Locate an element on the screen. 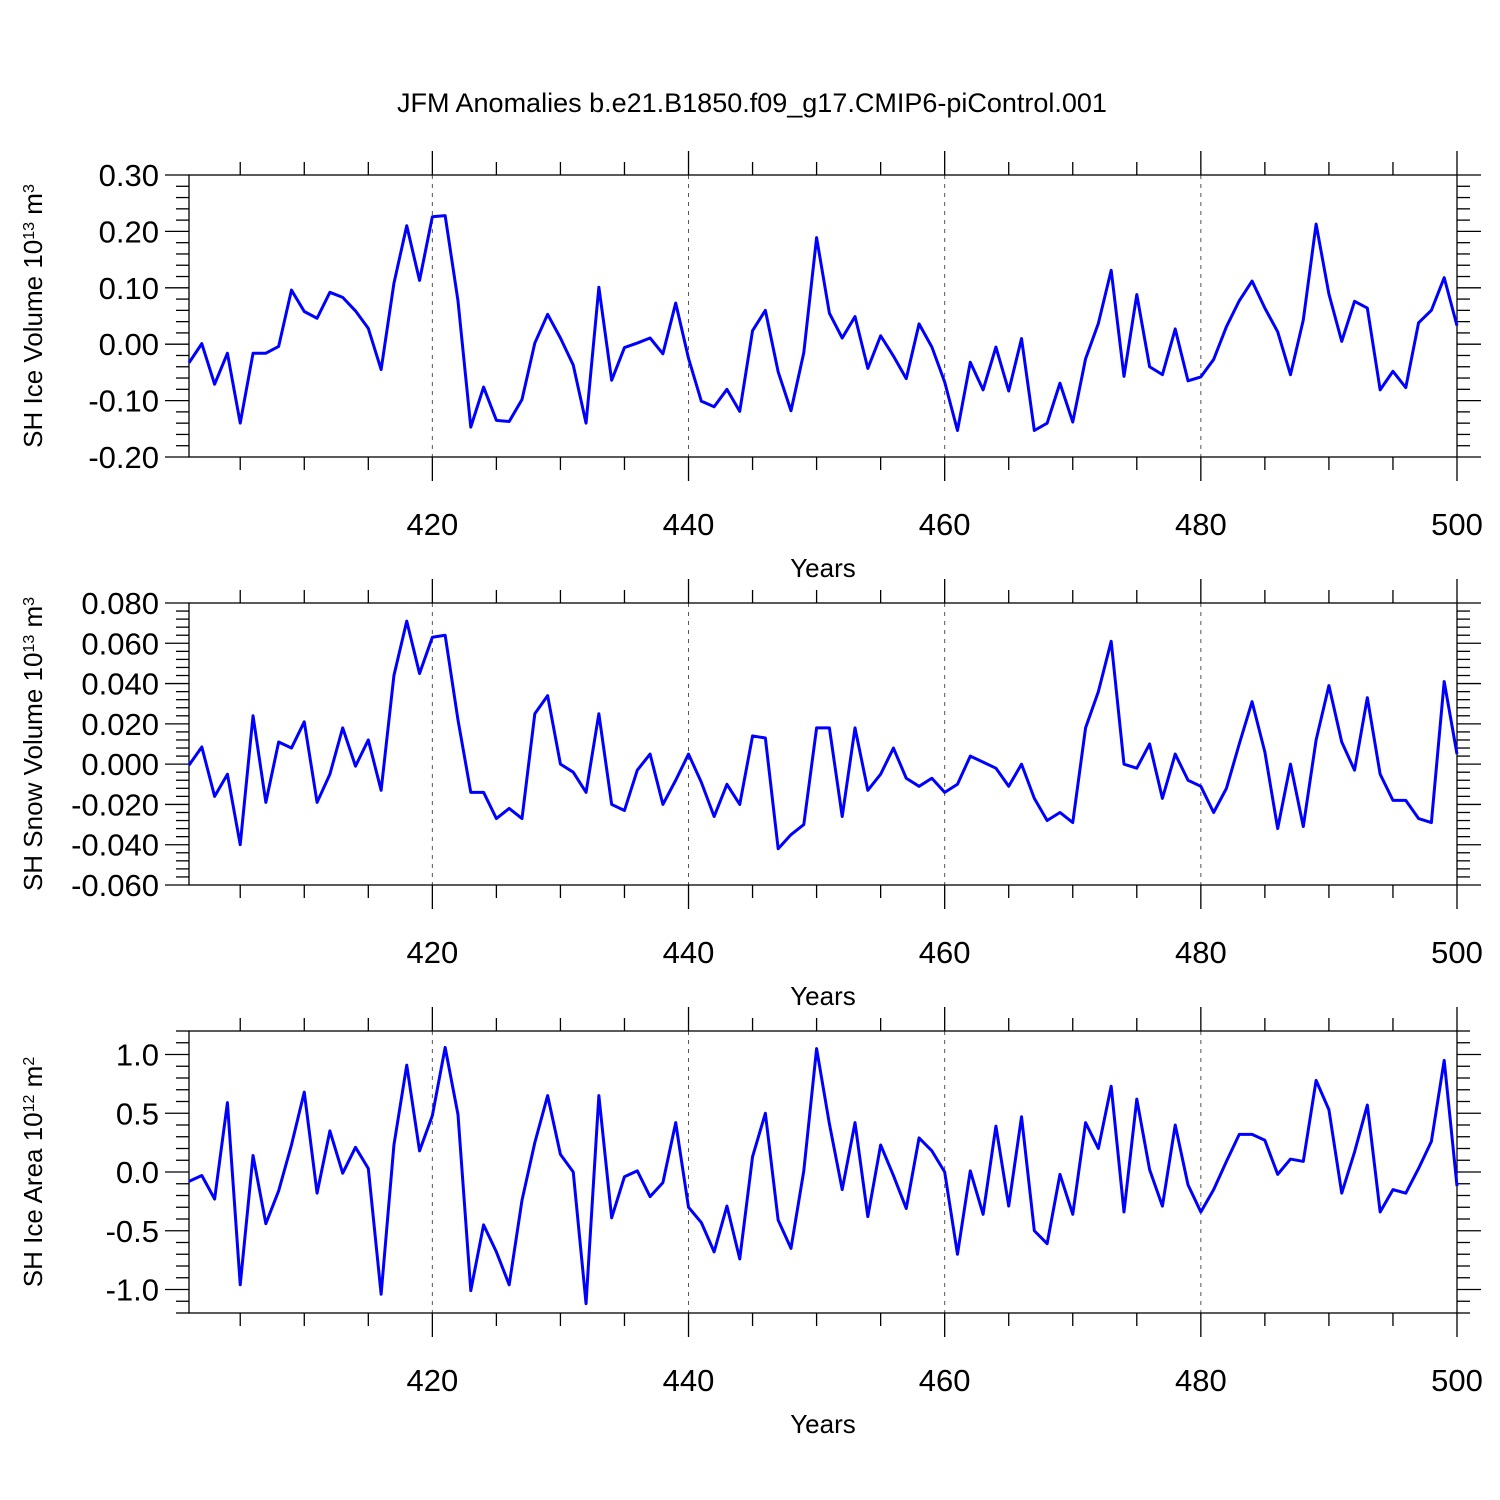 This screenshot has width=1500, height=1500. series-line-ice-volume is located at coordinates (823, 323).